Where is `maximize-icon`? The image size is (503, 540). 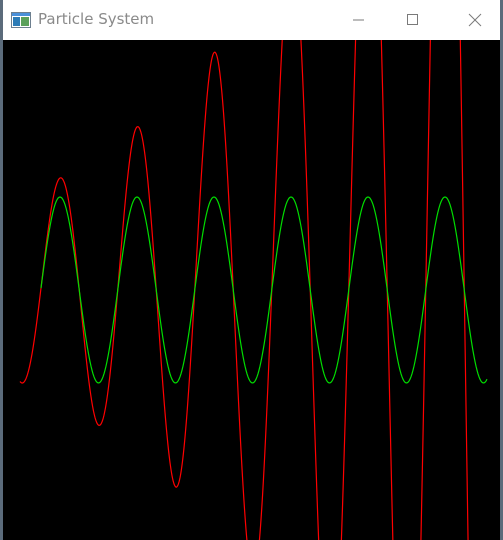 maximize-icon is located at coordinates (412, 19).